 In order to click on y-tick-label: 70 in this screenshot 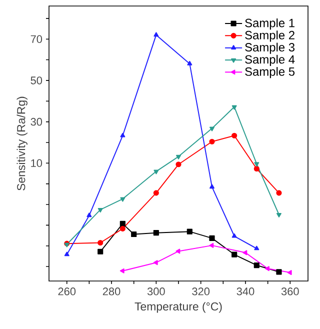, I will do `click(36, 39)`.